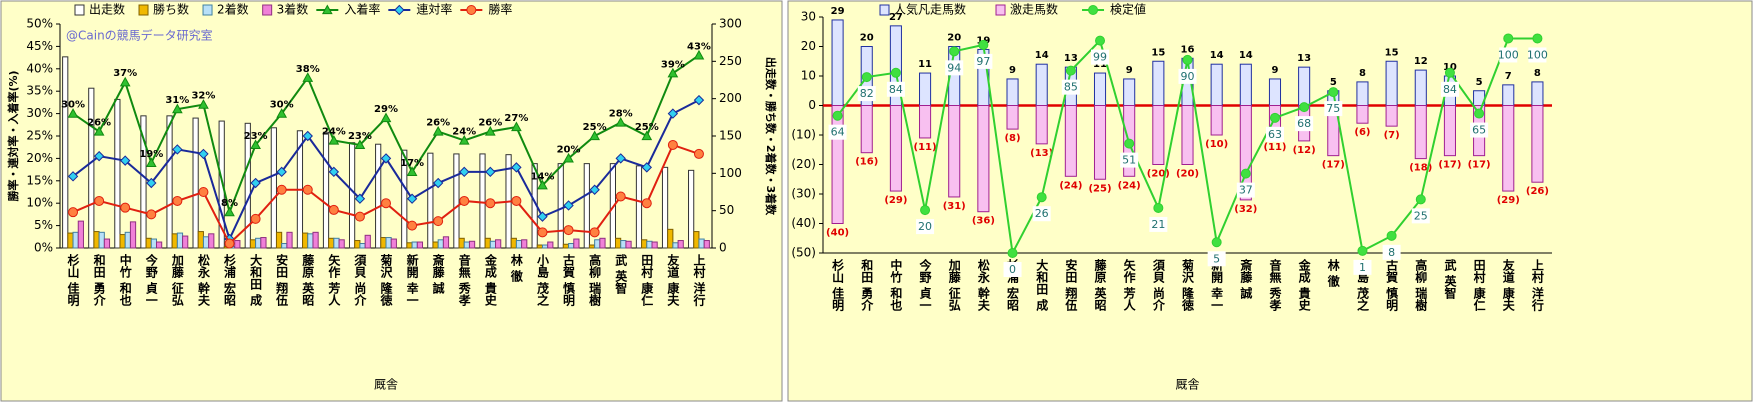  Describe the element at coordinates (39, 91) in the screenshot. I see `y-tick-label: 35%` at that location.